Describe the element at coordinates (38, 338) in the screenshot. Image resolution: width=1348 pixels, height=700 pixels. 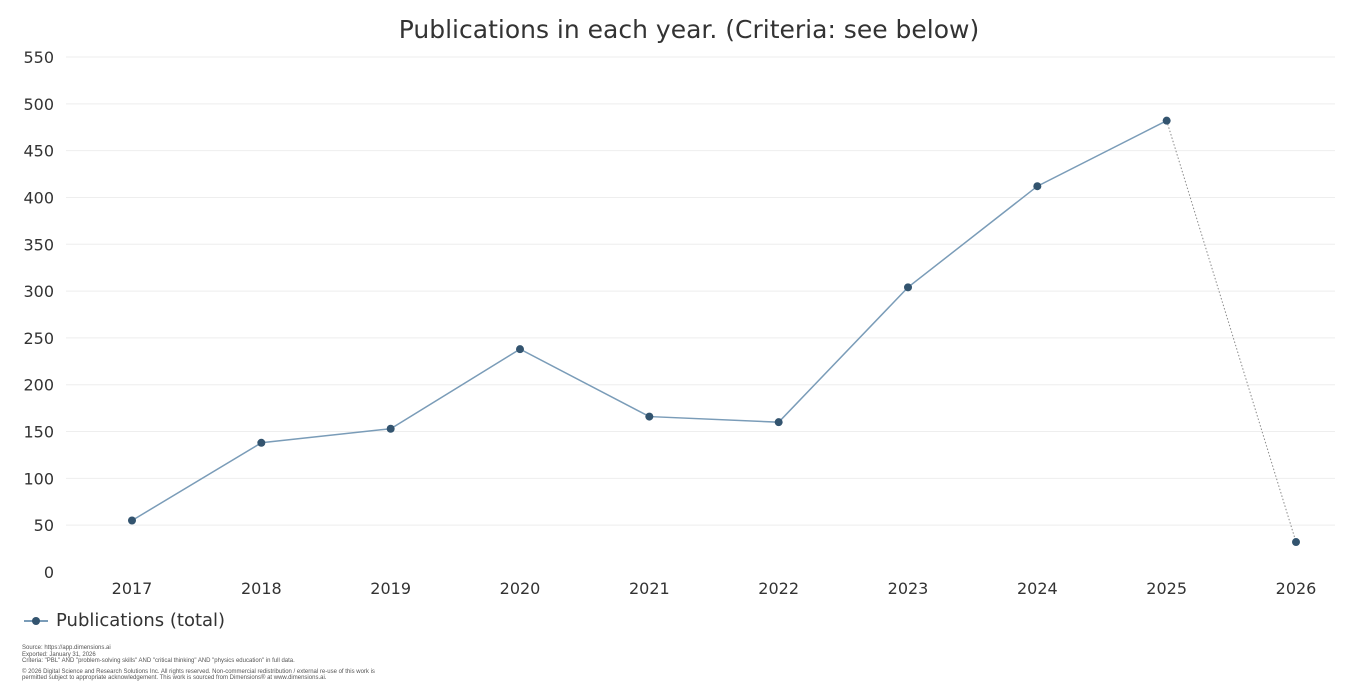
I see `y-tick-label: 250` at that location.